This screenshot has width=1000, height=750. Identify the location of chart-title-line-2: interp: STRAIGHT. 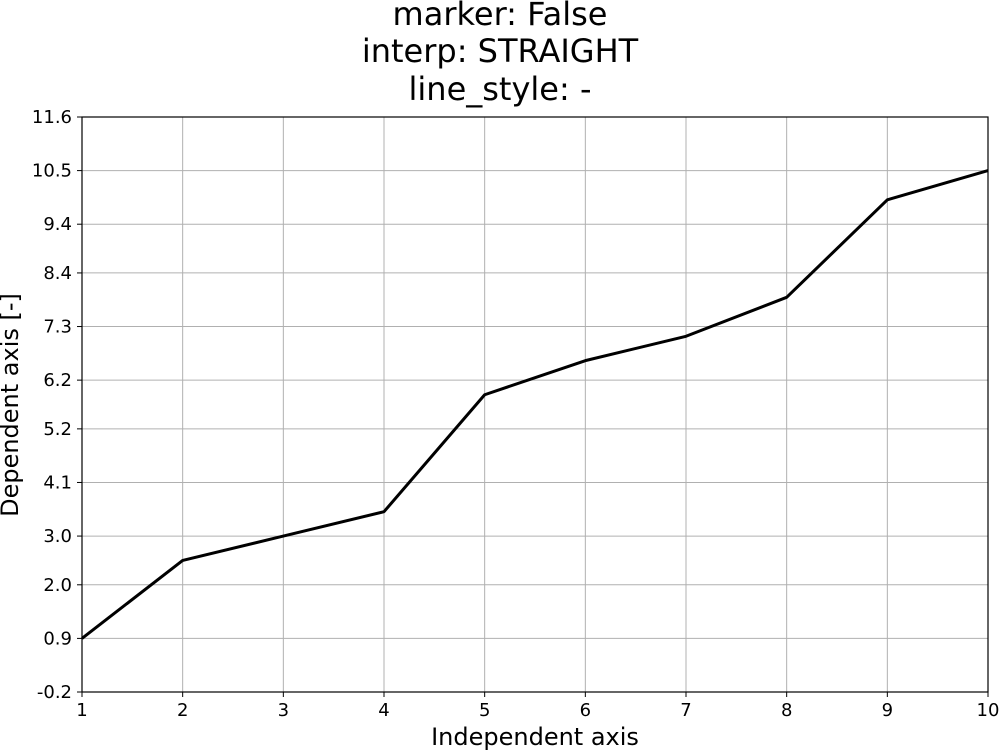
(500, 51).